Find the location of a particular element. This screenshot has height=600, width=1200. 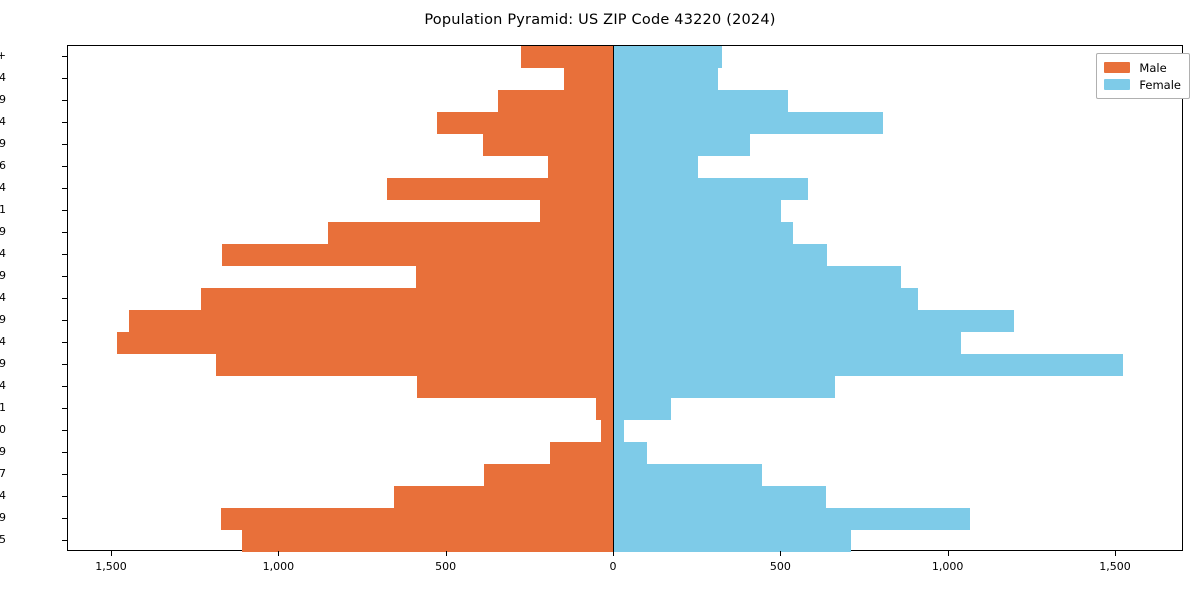

x-tick-label: 1,000 is located at coordinates (947, 566).